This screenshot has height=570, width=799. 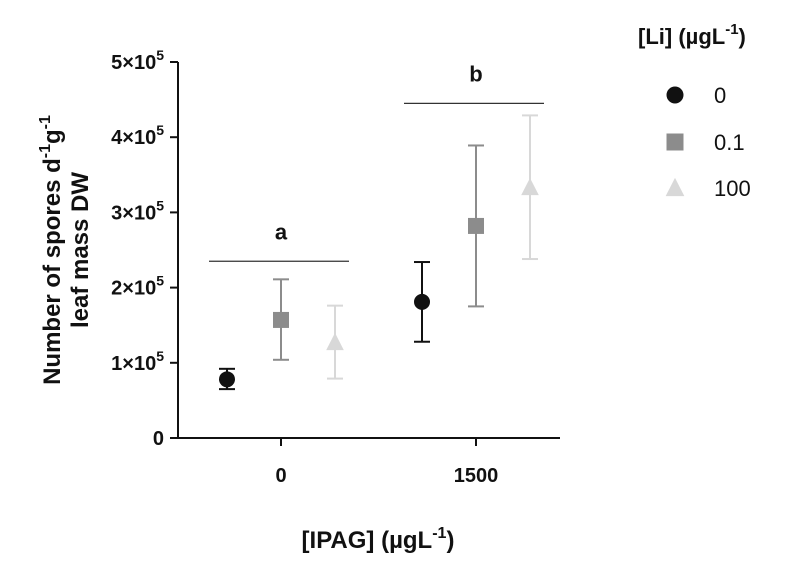 What do you see at coordinates (708, 188) in the screenshot?
I see `legend-item-2: 100` at bounding box center [708, 188].